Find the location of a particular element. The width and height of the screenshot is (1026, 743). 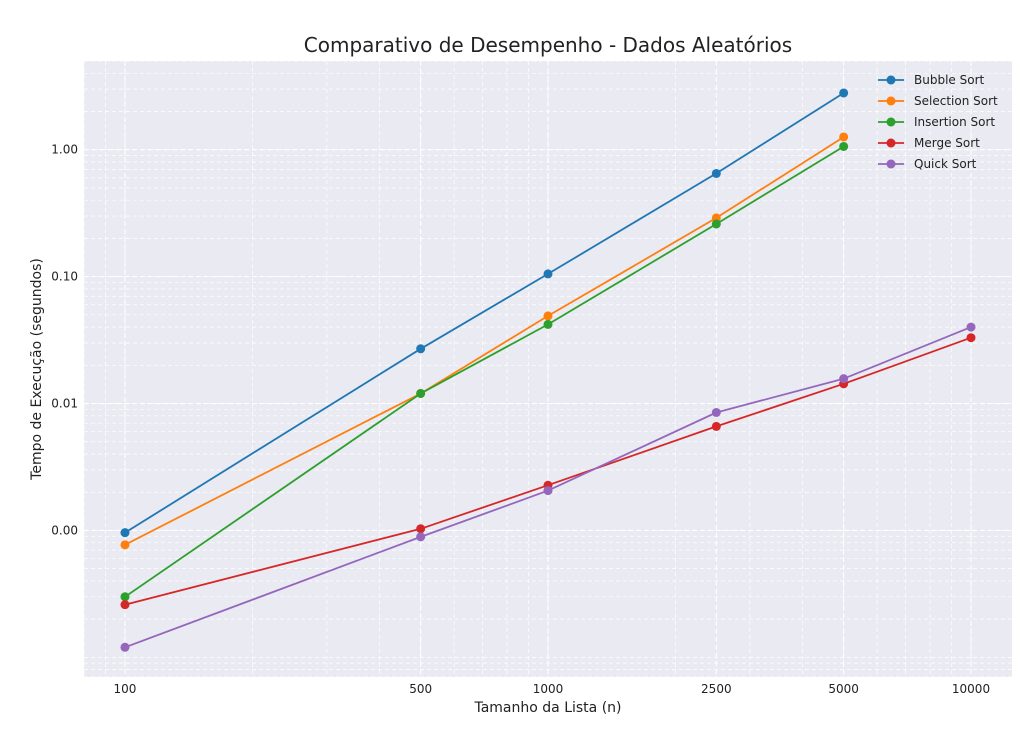

x-tick-label: 100 is located at coordinates (125, 689).